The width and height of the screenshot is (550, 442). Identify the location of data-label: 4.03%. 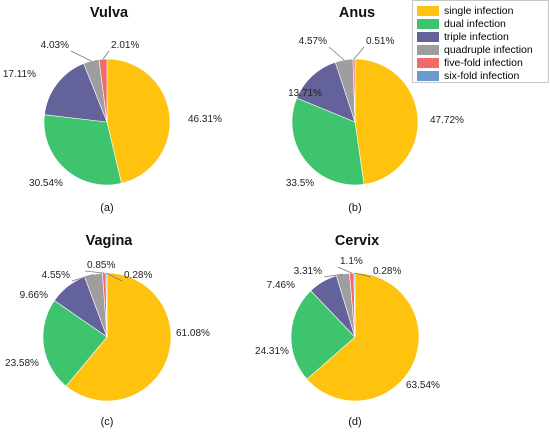
(55, 45).